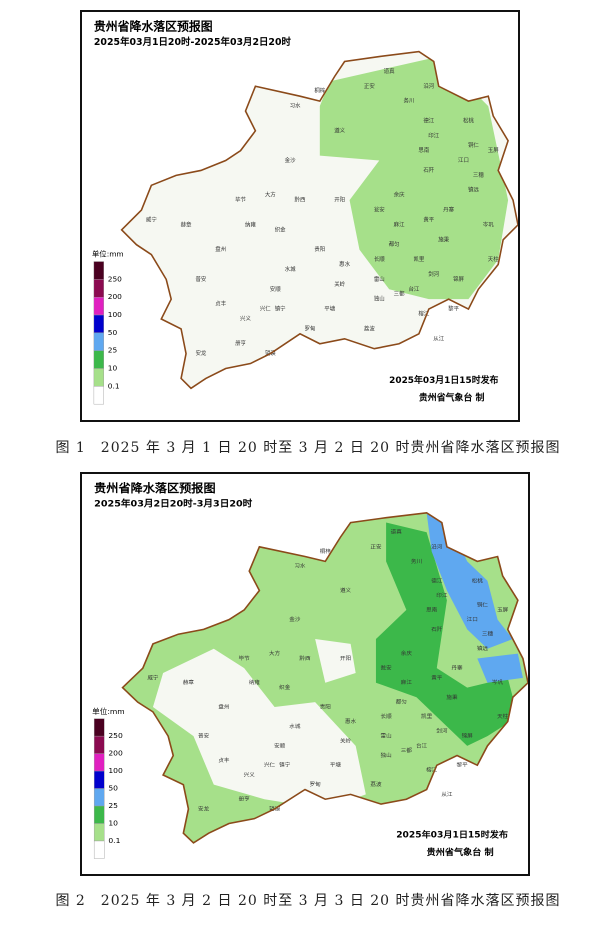 The height and width of the screenshot is (925, 616). What do you see at coordinates (153, 26) in the screenshot?
I see `map-title: 贵州省降水落区预报图` at bounding box center [153, 26].